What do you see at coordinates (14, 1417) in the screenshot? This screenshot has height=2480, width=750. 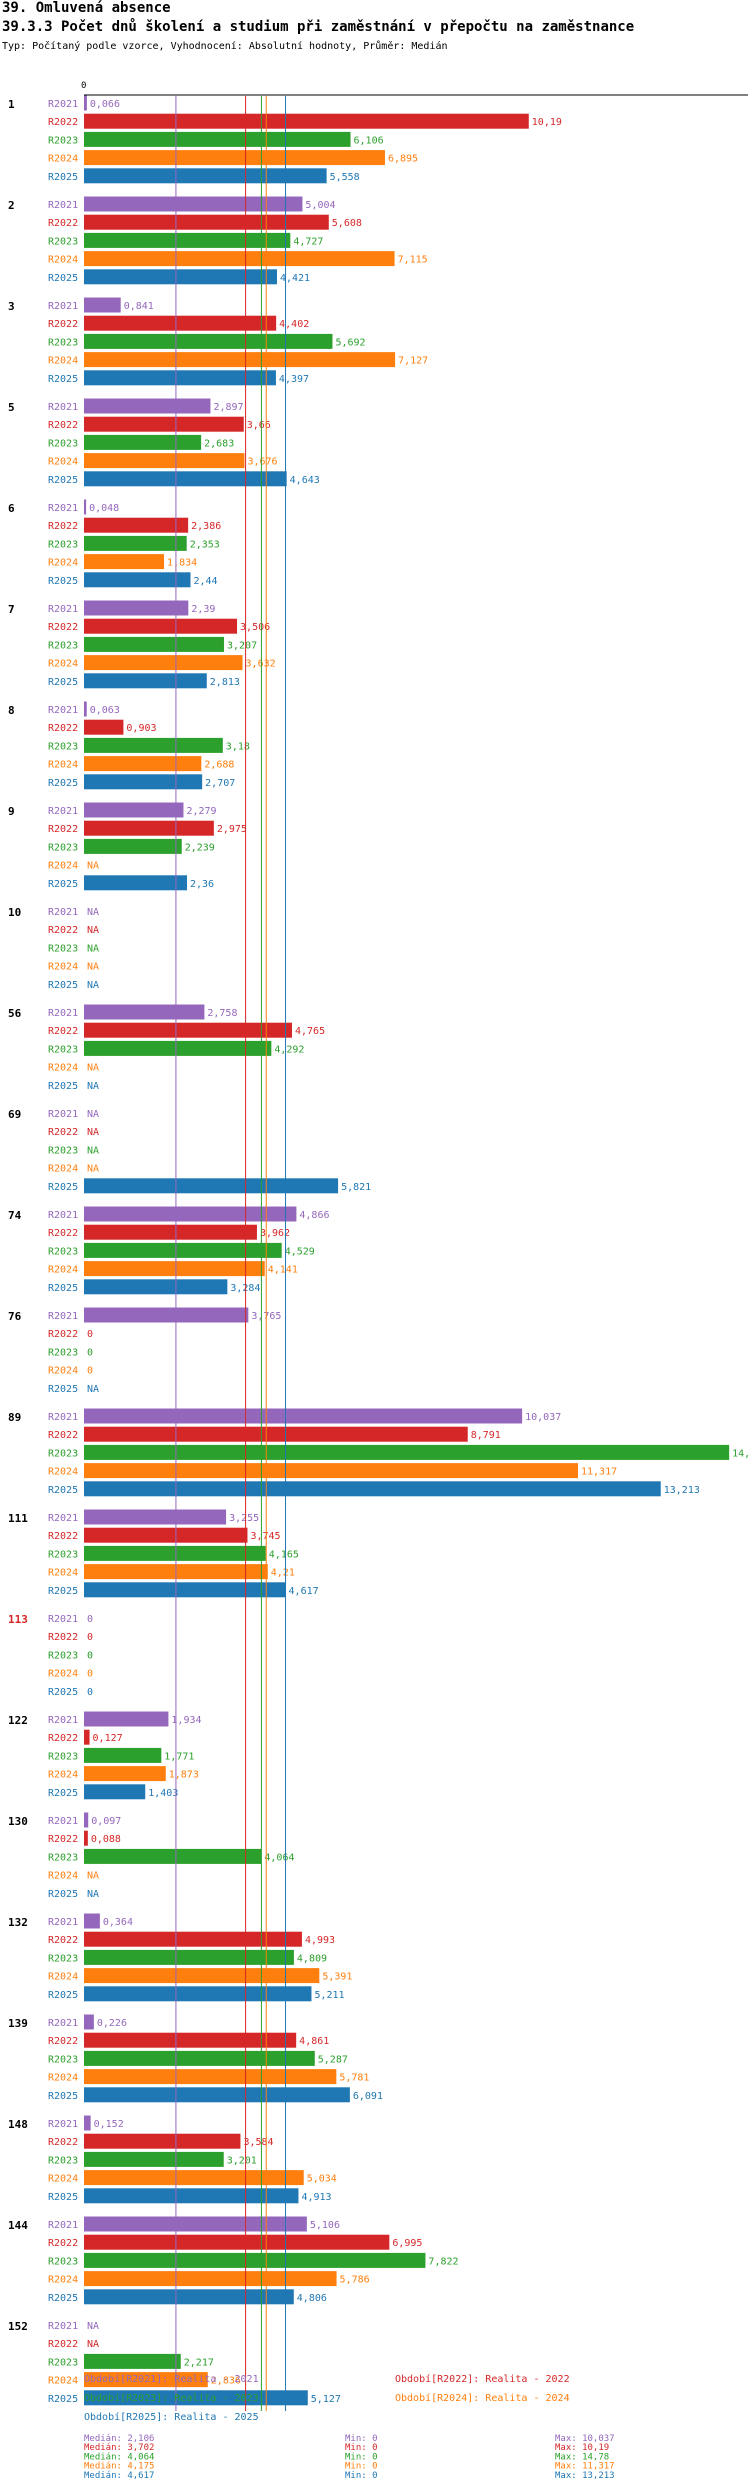 I see `group-label-89: 89` at bounding box center [14, 1417].